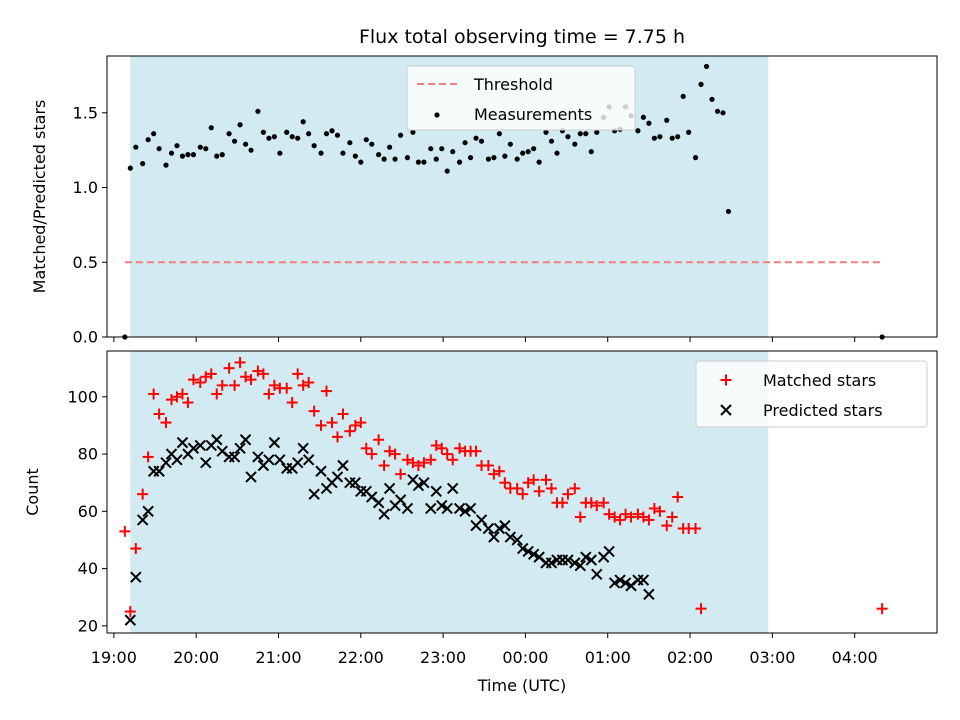 The height and width of the screenshot is (720, 960). I want to click on legend-predicted-label: Predicted stars, so click(823, 410).